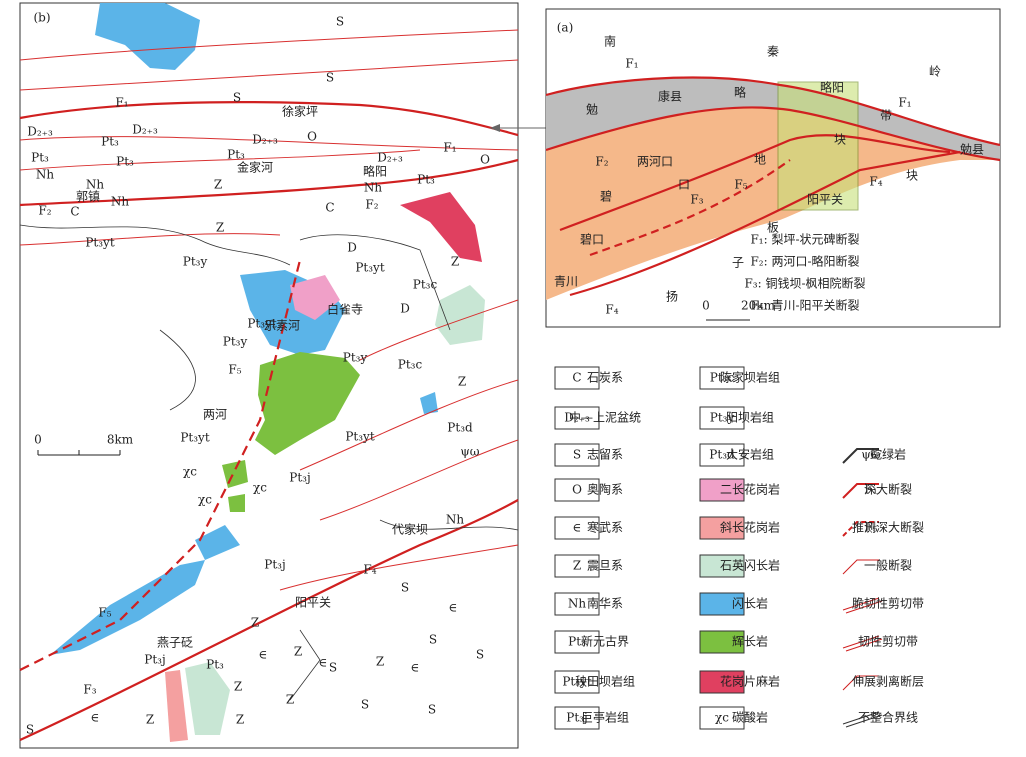  What do you see at coordinates (750, 681) in the screenshot?
I see `legend-label: 花岗片麻岩` at bounding box center [750, 681].